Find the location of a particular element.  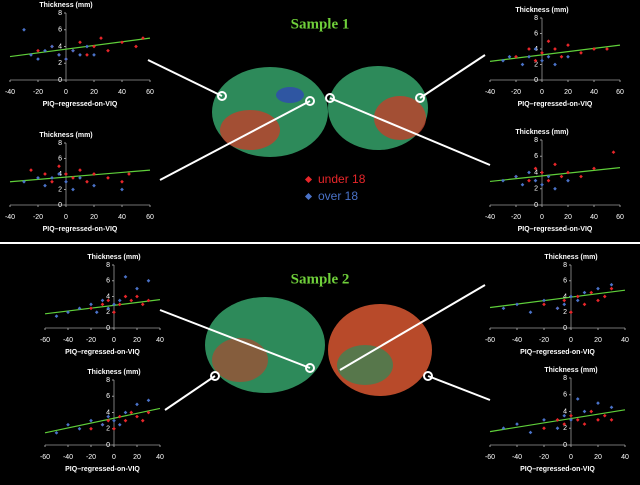

section-title: Sample 1 is located at coordinates (320, 24).